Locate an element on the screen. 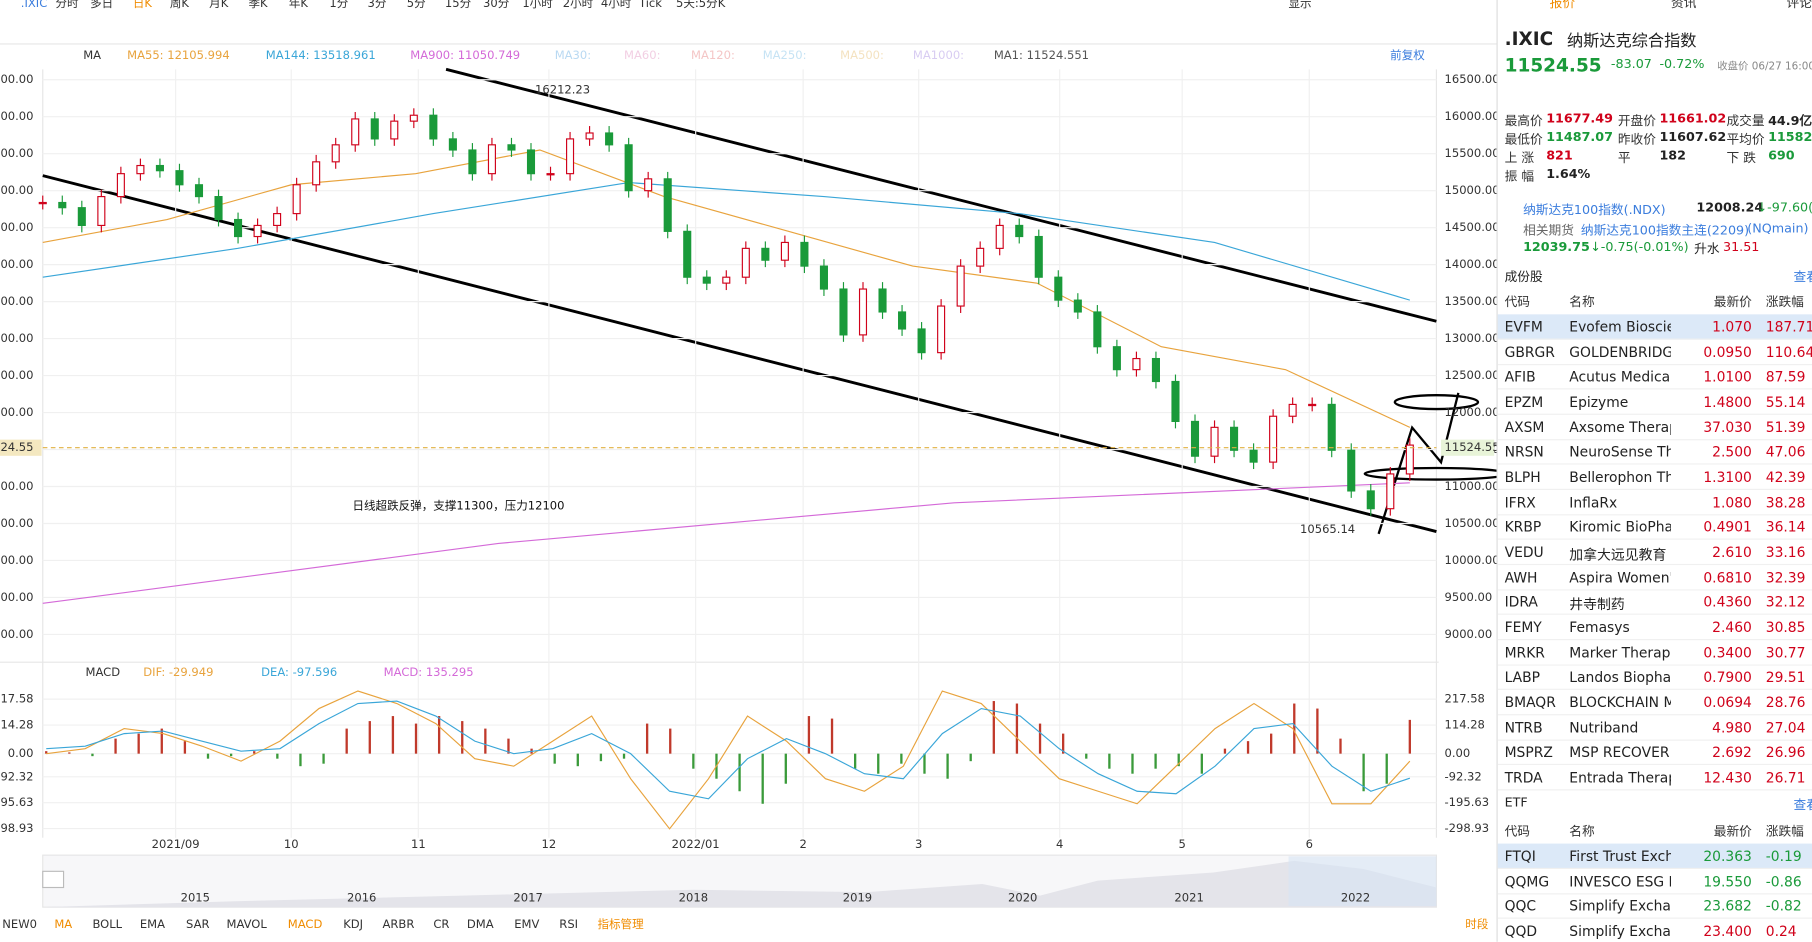  toolbar-item: 1小时 is located at coordinates (537, 5).